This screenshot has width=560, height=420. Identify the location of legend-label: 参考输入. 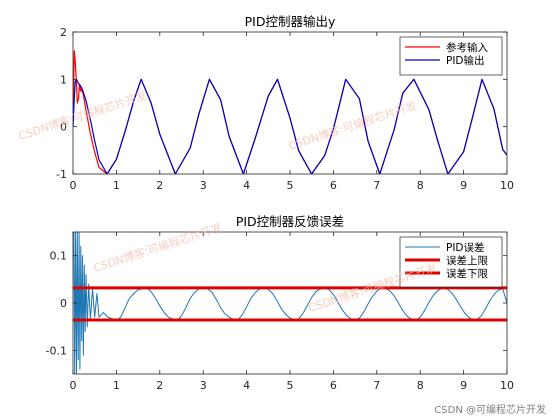
(467, 47).